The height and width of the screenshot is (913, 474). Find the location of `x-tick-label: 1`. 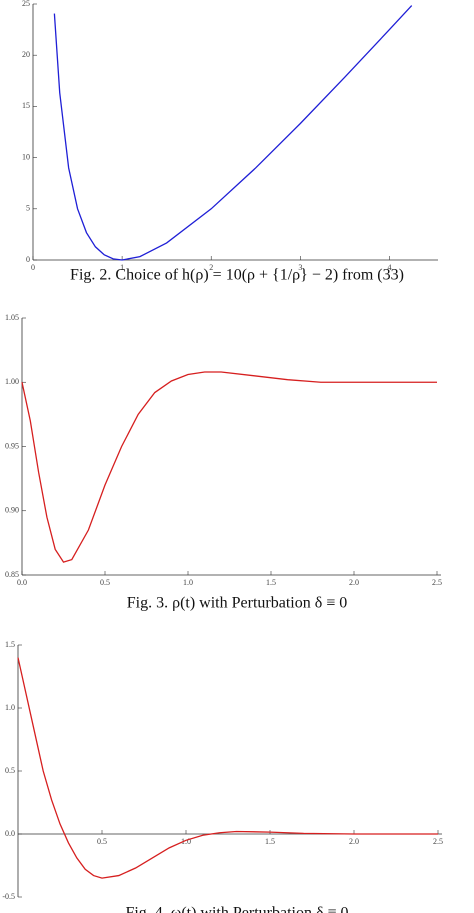

x-tick-label: 1 is located at coordinates (122, 267).